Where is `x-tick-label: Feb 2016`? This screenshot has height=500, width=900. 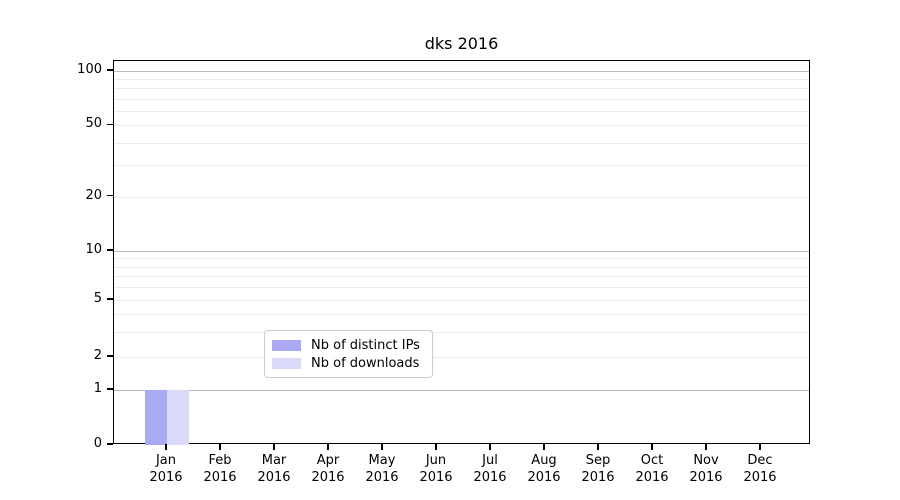
x-tick-label: Feb 2016 is located at coordinates (220, 469).